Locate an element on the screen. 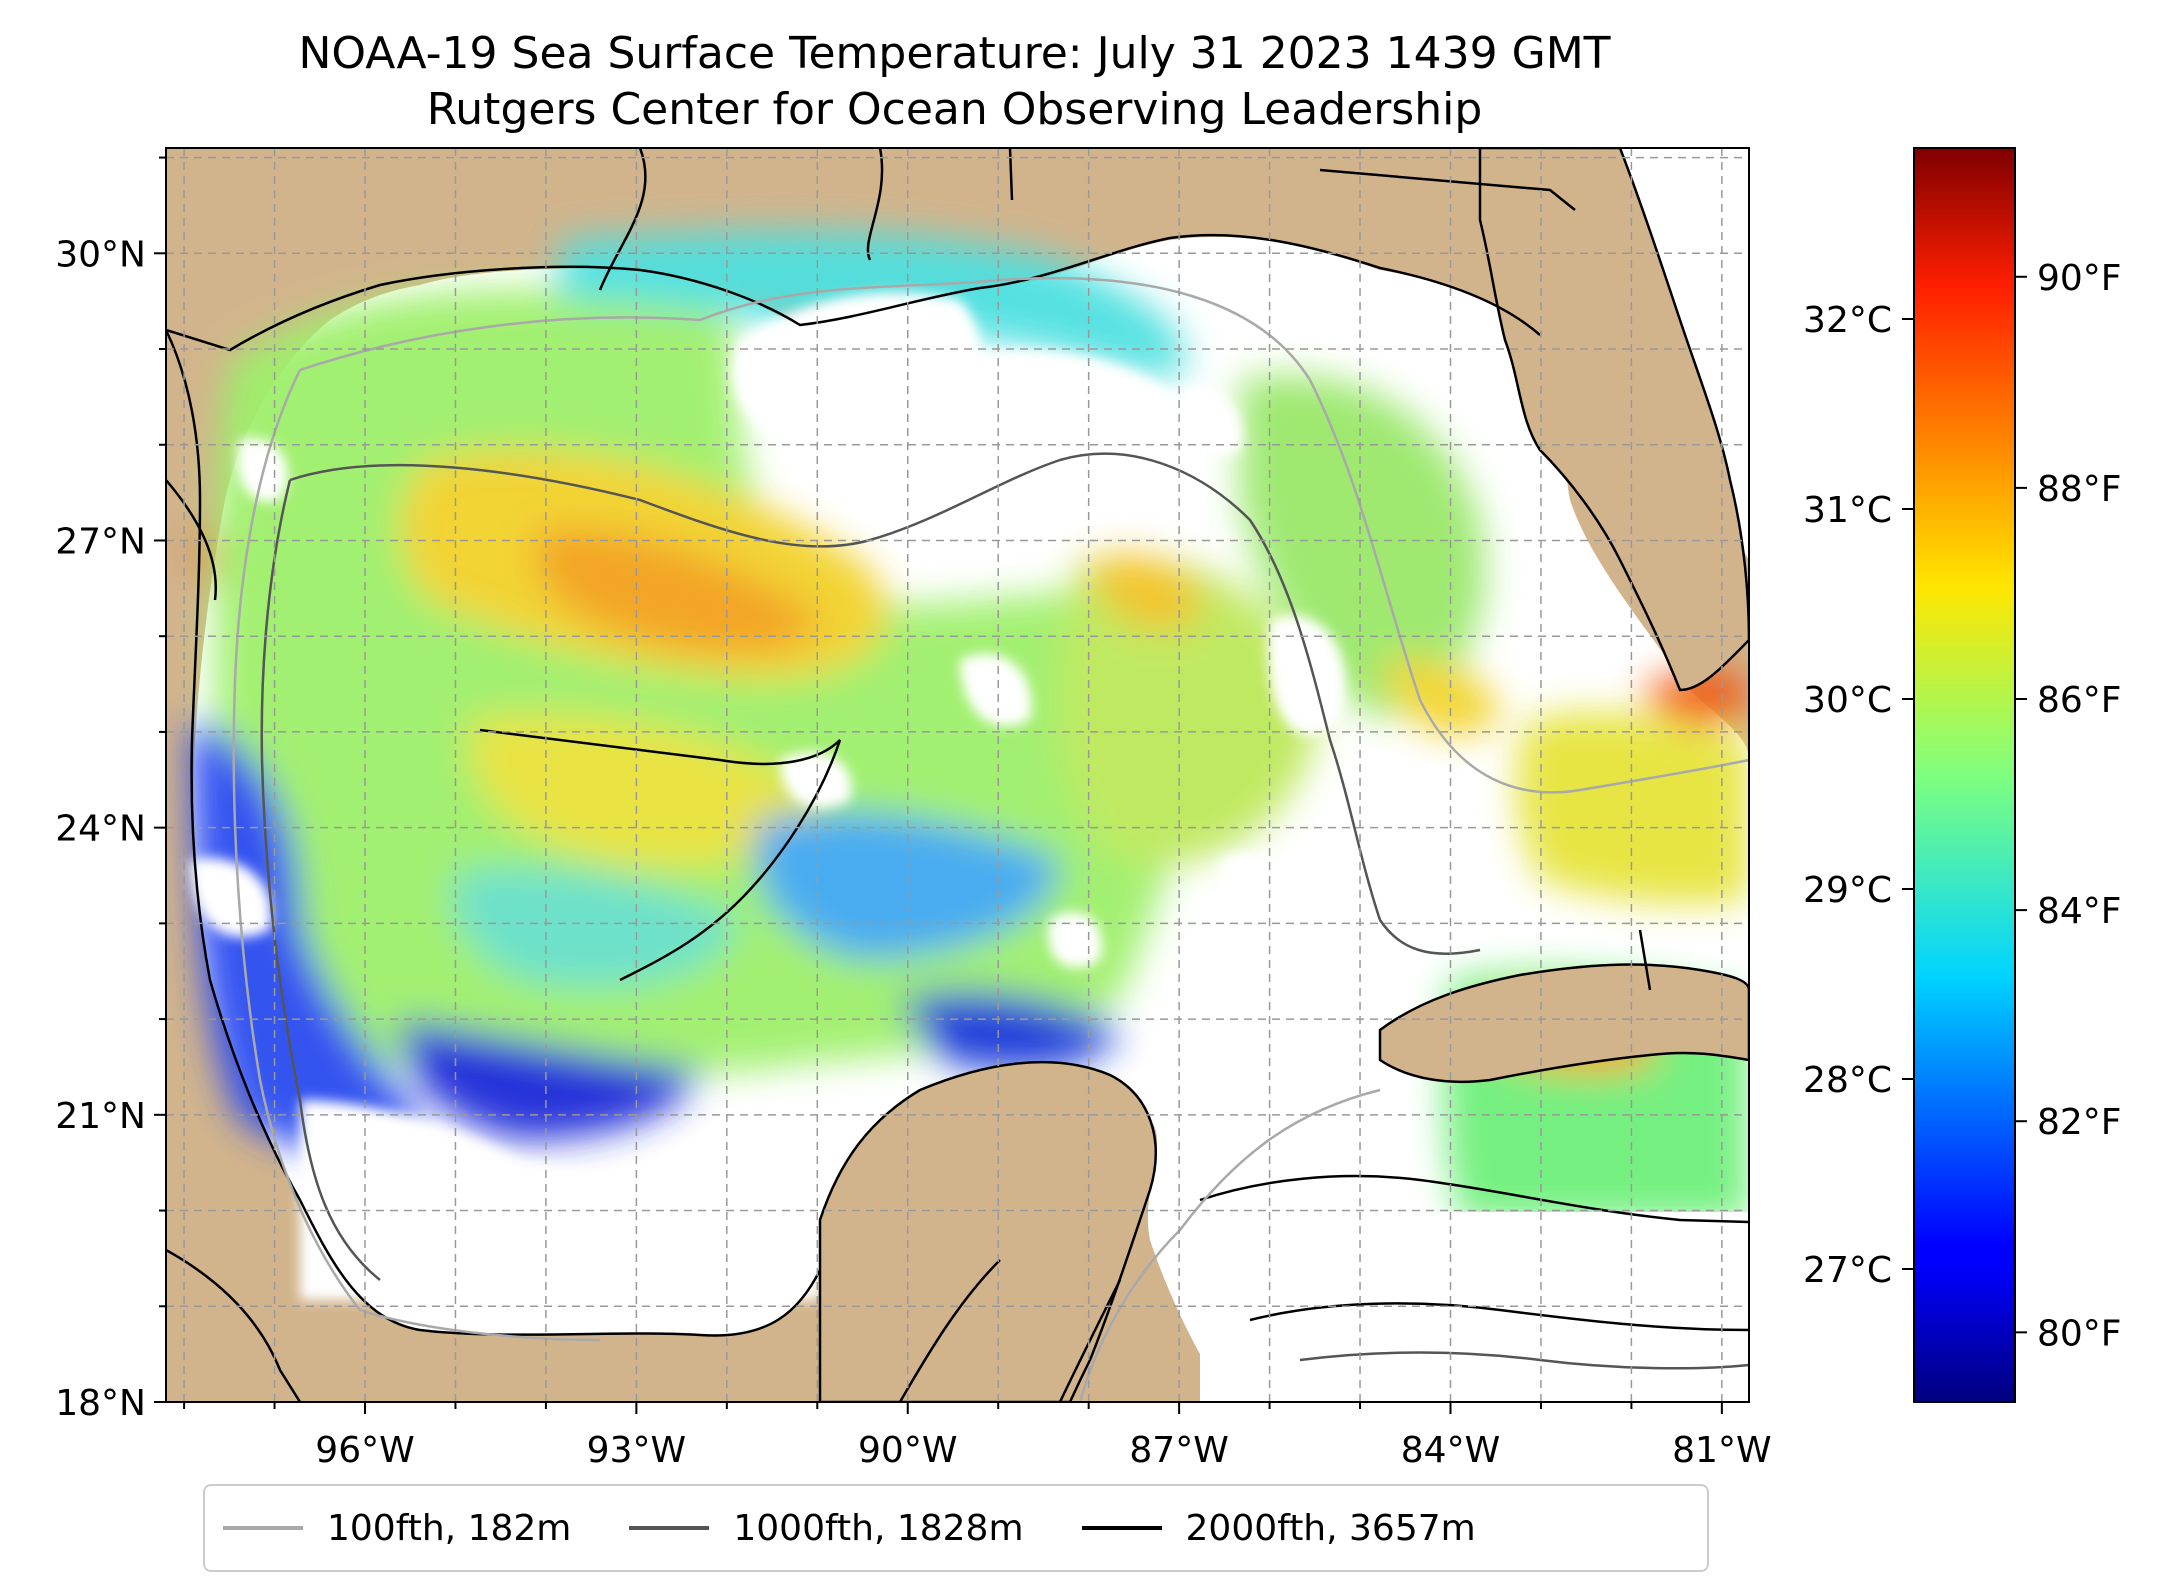 This screenshot has width=2160, height=1582. contour-100fth-yucatan is located at coordinates (1229, 1245).